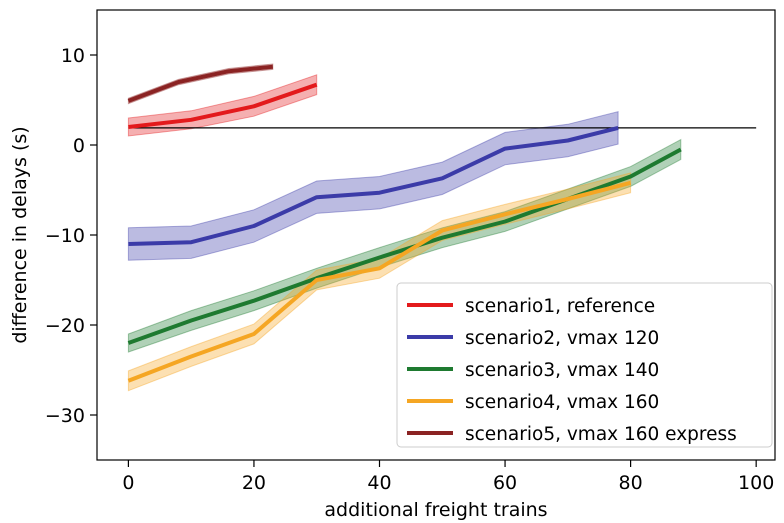 The height and width of the screenshot is (523, 784). I want to click on legend-label-5: scenario5, vmax 160 express, so click(601, 434).